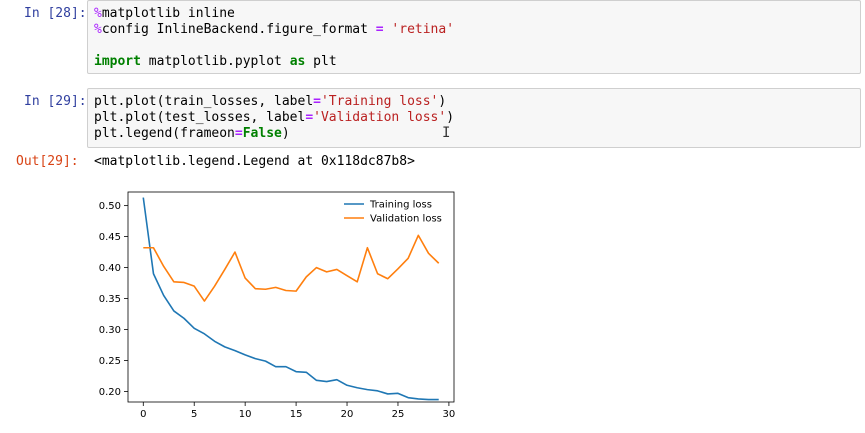  I want to click on y-tick-label: 0.30, so click(110, 330).